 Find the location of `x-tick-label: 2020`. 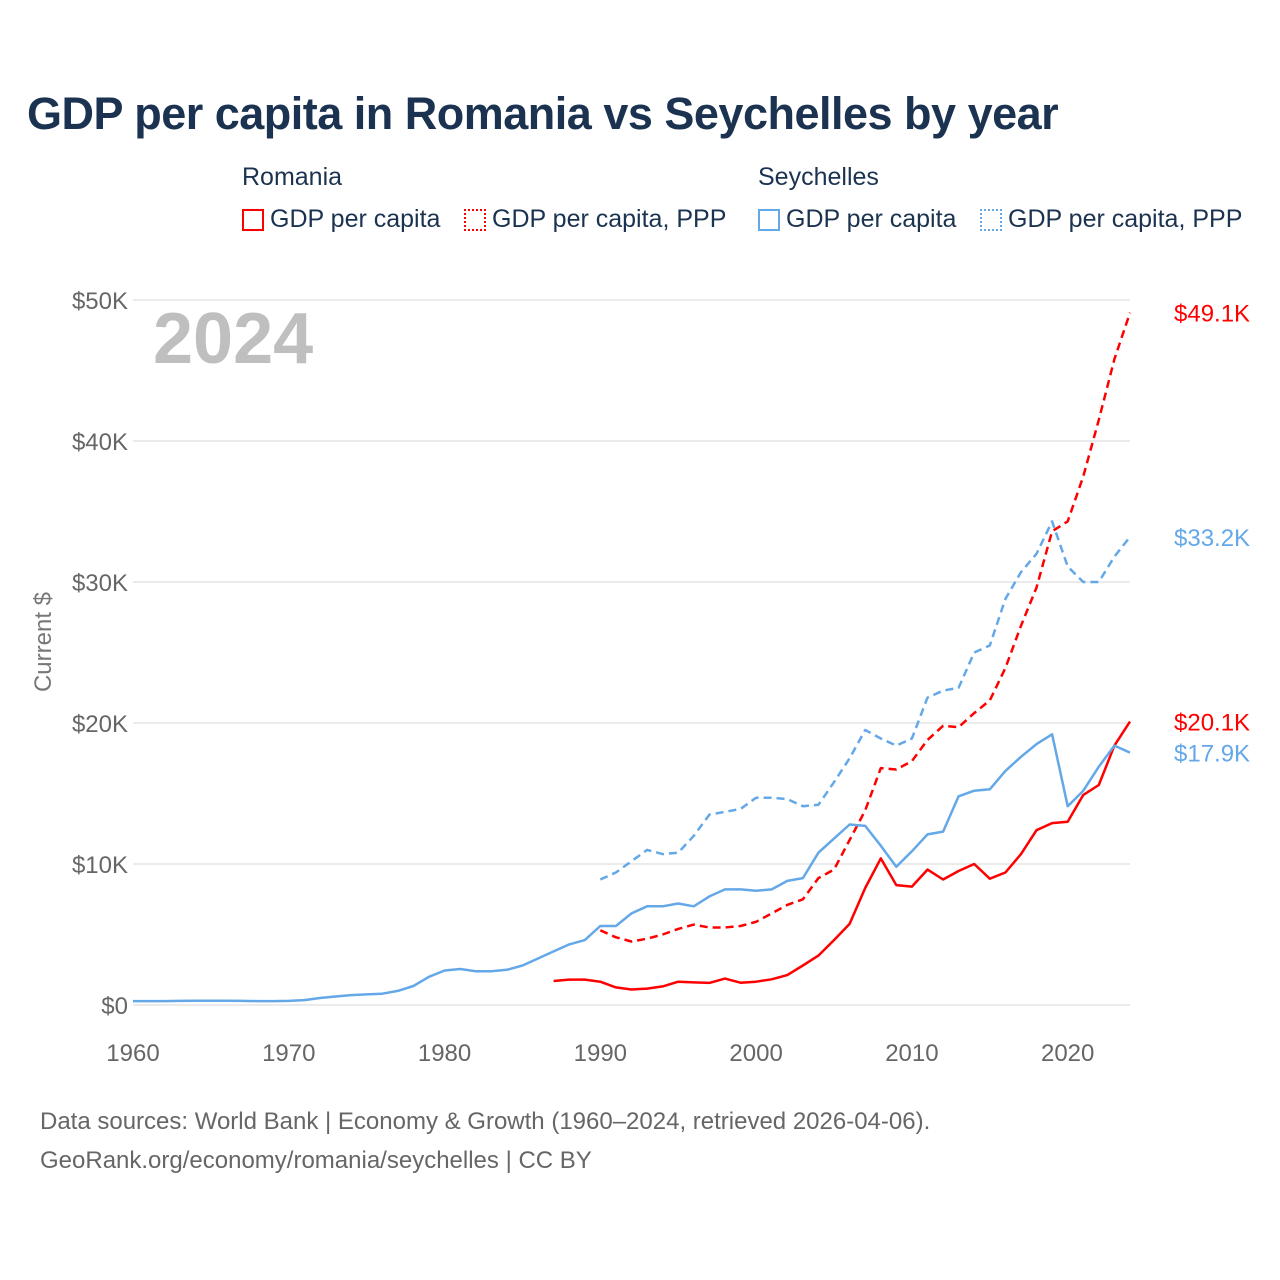

x-tick-label: 2020 is located at coordinates (1067, 1053).